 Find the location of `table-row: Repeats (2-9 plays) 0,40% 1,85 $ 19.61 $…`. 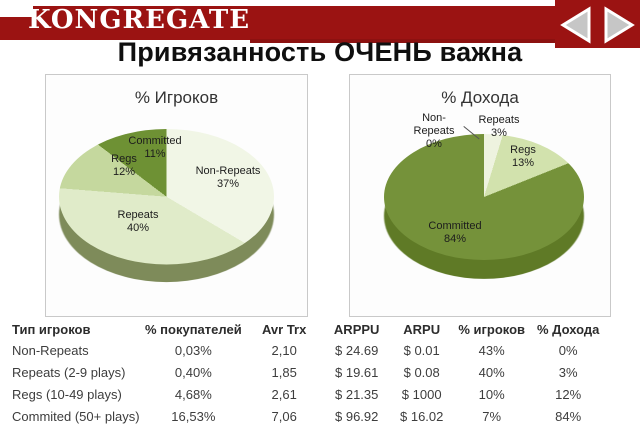

table-row: Repeats (2-9 plays) 0,40% 1,85 $ 19.61 $… is located at coordinates (295, 372).